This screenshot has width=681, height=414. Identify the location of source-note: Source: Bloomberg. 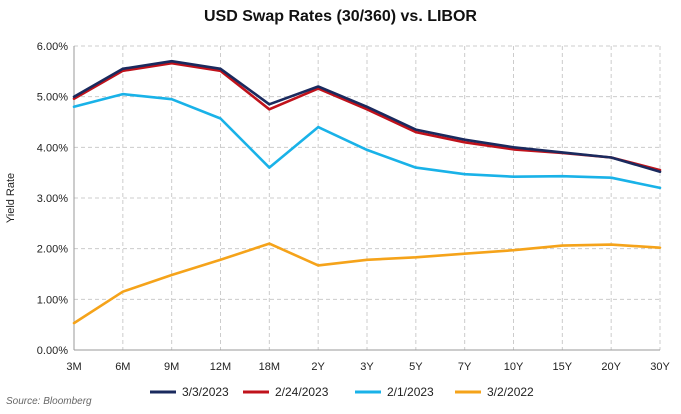
(49, 401).